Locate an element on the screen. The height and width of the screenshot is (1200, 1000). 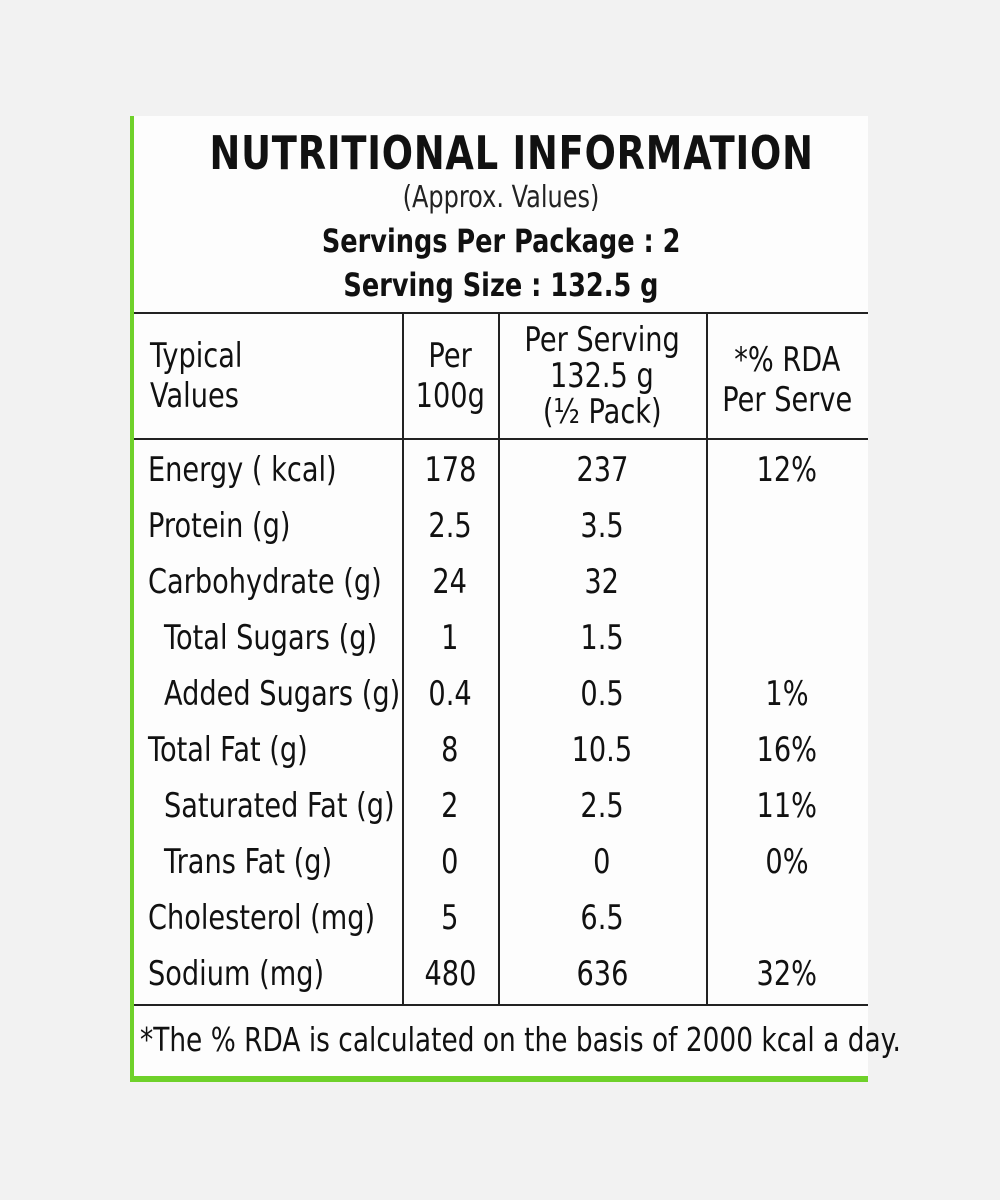
value-per-serving: 0 is located at coordinates (602, 862).